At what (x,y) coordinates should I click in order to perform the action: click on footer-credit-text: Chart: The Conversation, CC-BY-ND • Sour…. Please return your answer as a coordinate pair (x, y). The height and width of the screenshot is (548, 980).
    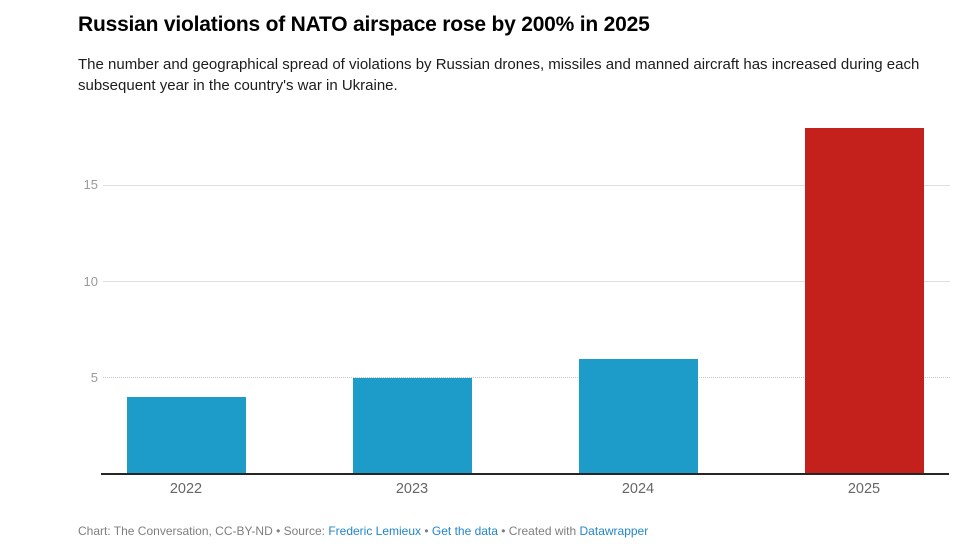
    Looking at the image, I should click on (203, 531).